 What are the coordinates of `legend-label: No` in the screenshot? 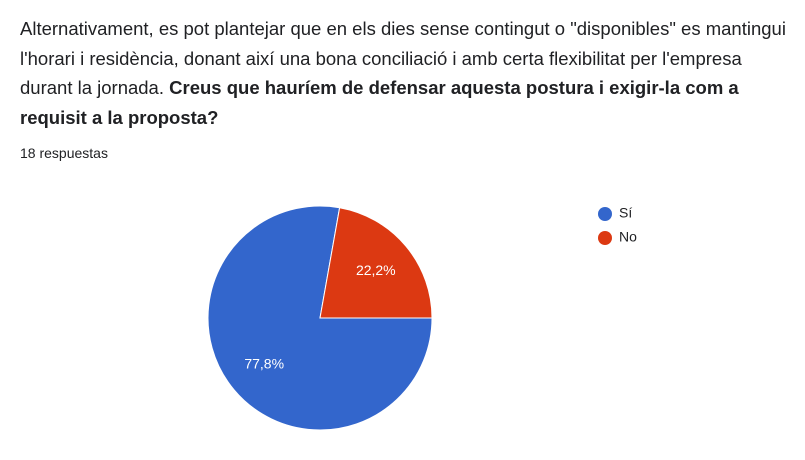 It's located at (628, 237).